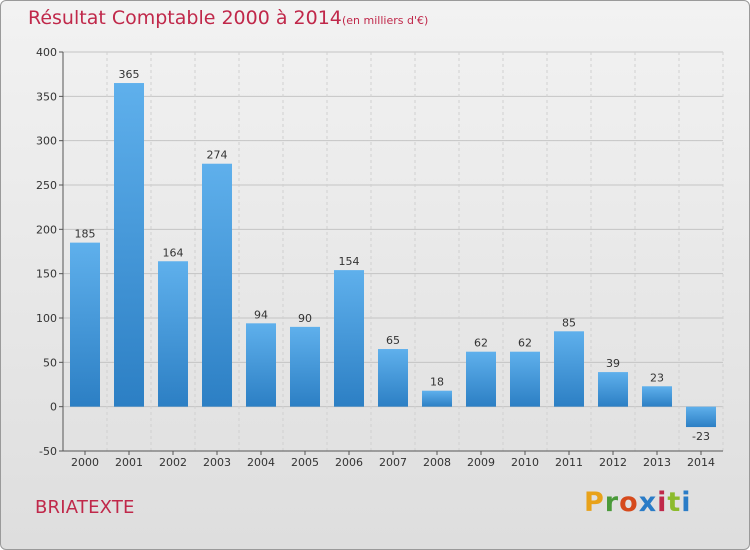 This screenshot has width=750, height=550. What do you see at coordinates (657, 462) in the screenshot?
I see `x-tick-label: 2013` at bounding box center [657, 462].